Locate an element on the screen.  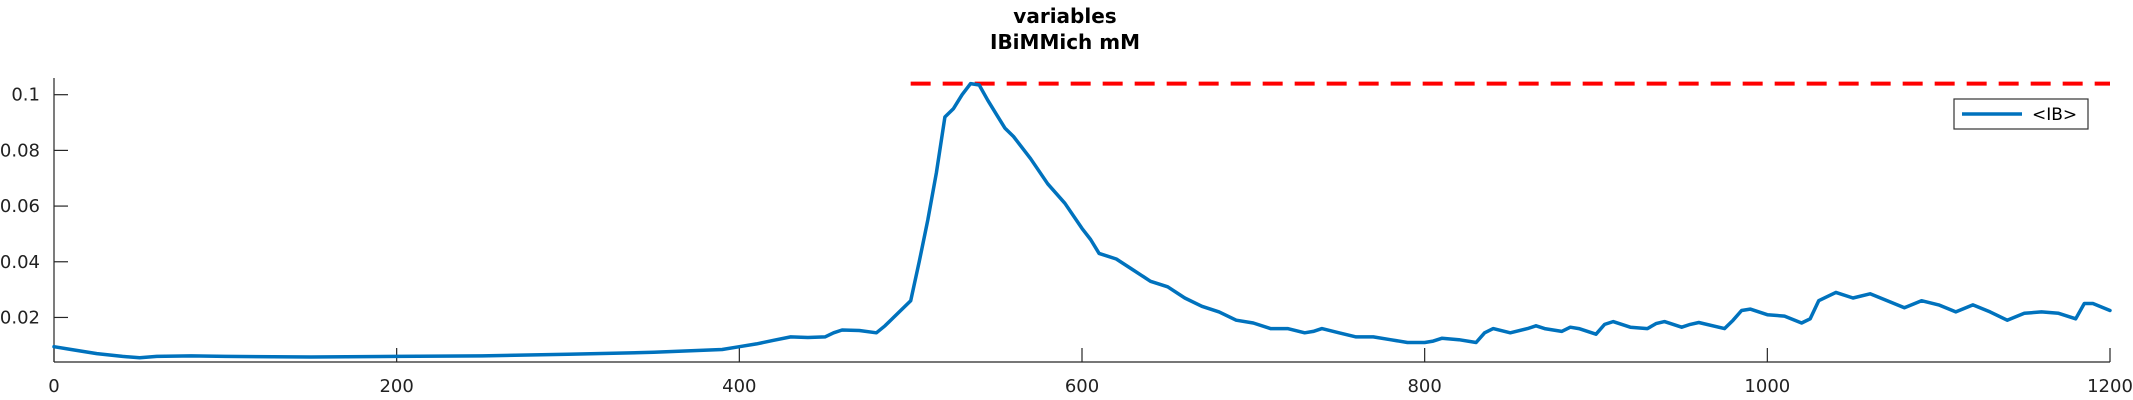
chart-title: variables is located at coordinates (1064, 16).